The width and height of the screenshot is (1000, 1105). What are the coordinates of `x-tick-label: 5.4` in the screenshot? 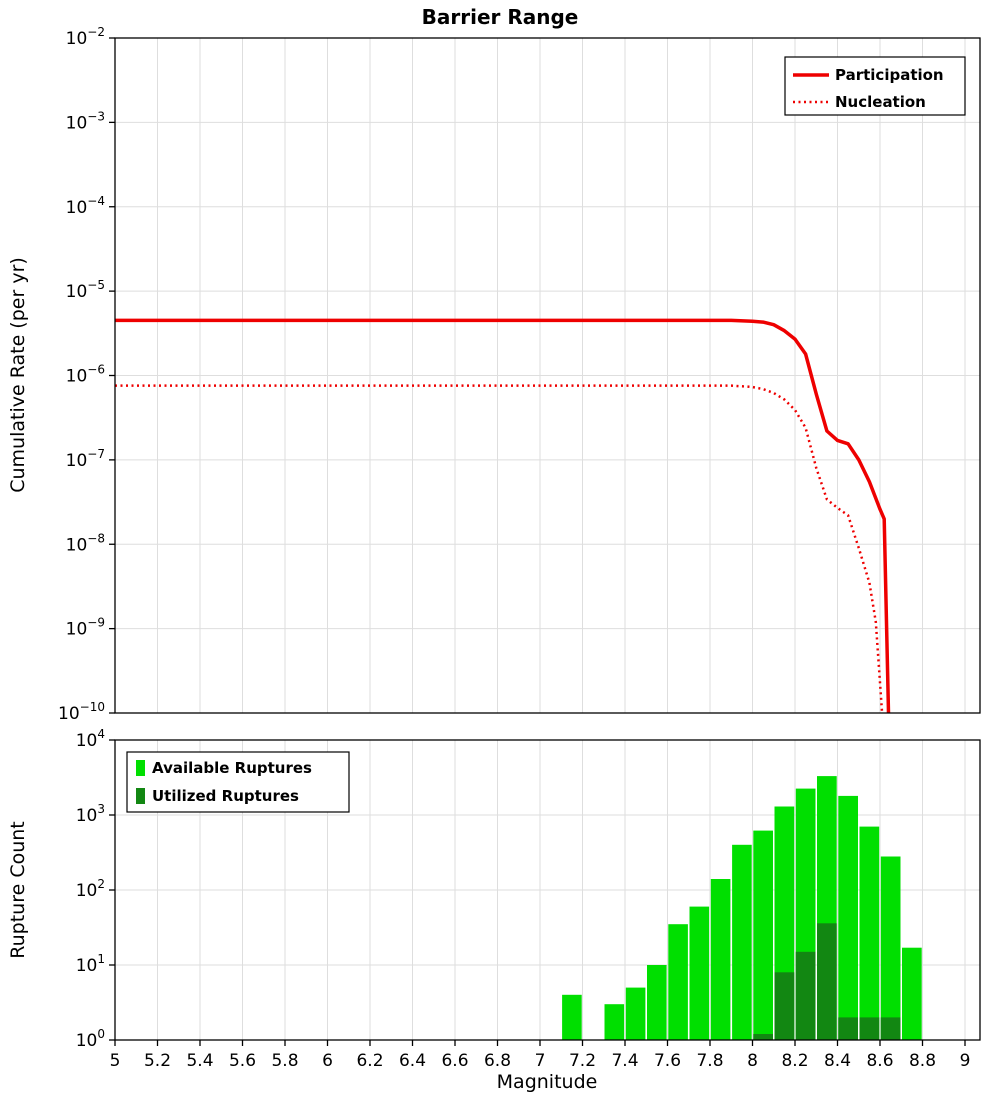 It's located at (199, 1061).